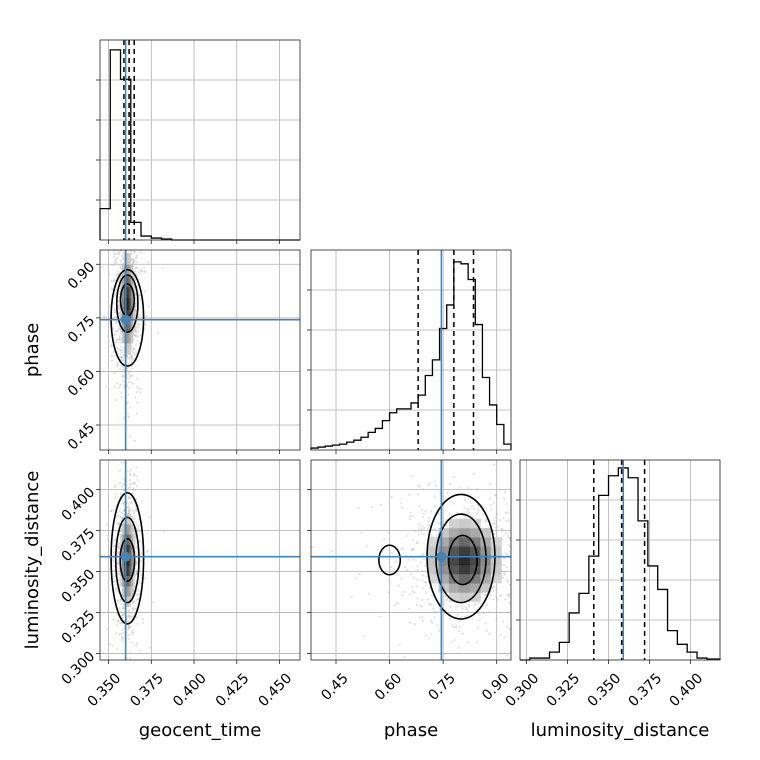  I want to click on panel-frame, so click(411, 350).